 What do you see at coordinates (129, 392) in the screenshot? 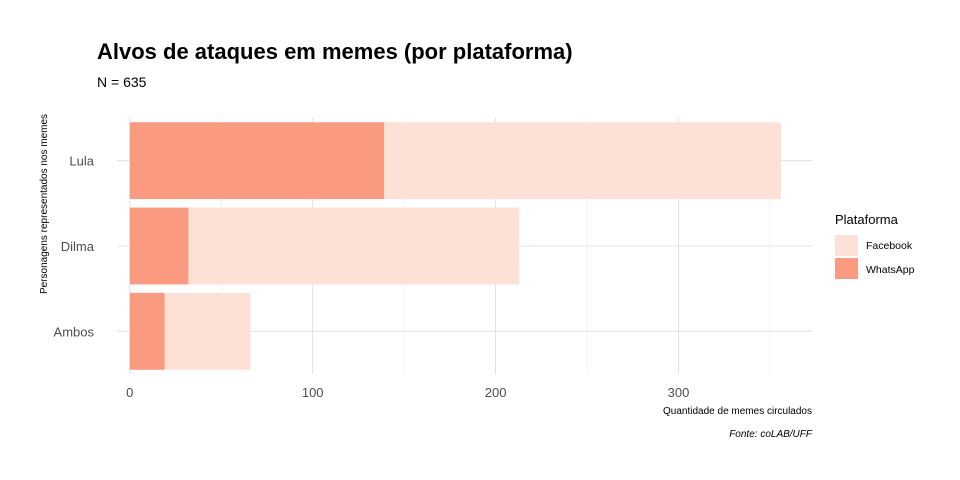
I see `x-tick-label: 0` at bounding box center [129, 392].